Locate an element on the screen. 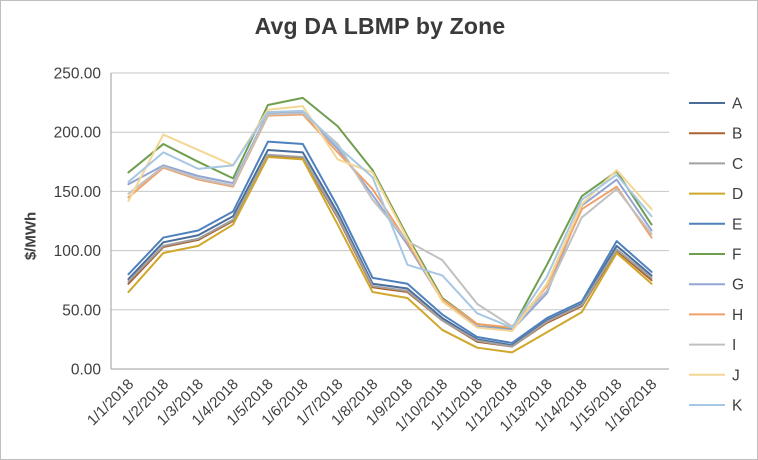 Image resolution: width=758 pixels, height=460 pixels. legend-item-I: I is located at coordinates (712, 345).